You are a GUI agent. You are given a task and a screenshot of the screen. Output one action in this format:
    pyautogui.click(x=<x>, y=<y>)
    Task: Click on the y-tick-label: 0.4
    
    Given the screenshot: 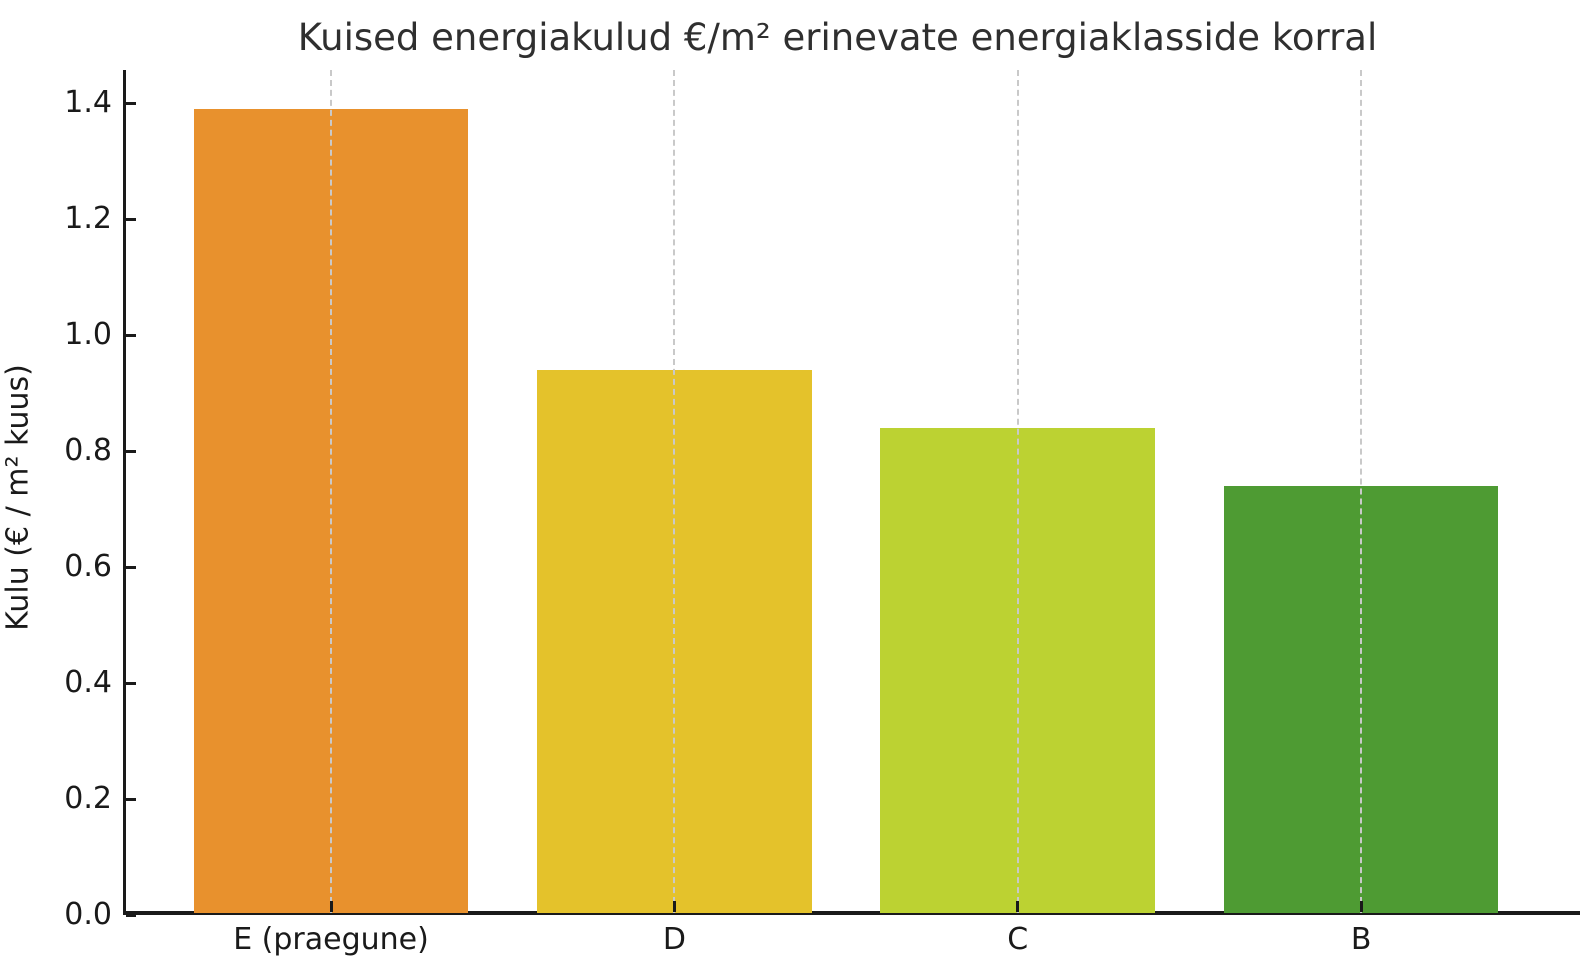 What is the action you would take?
    pyautogui.click(x=88, y=682)
    